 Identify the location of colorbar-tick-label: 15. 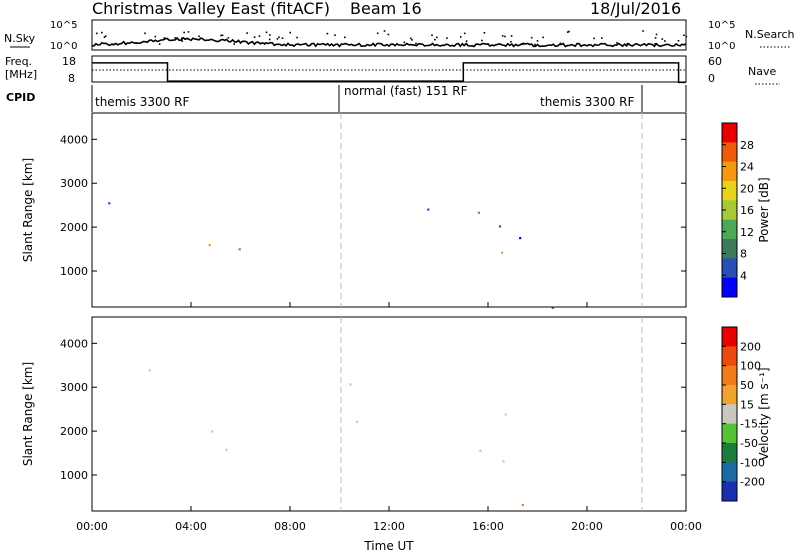
(747, 404).